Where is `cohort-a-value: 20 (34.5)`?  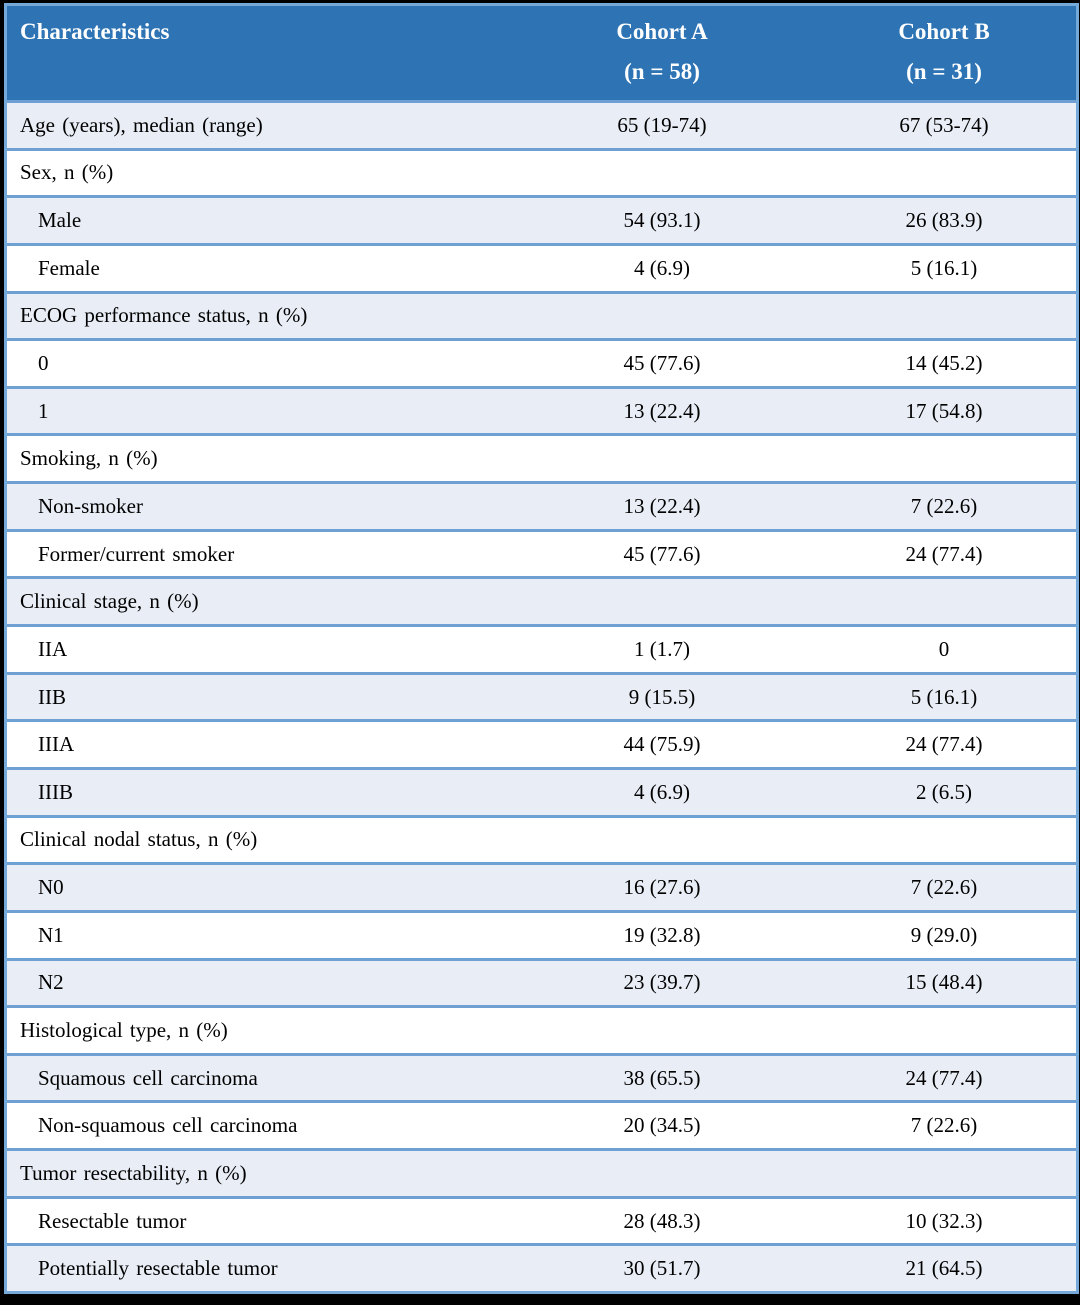
cohort-a-value: 20 (34.5) is located at coordinates (662, 1125).